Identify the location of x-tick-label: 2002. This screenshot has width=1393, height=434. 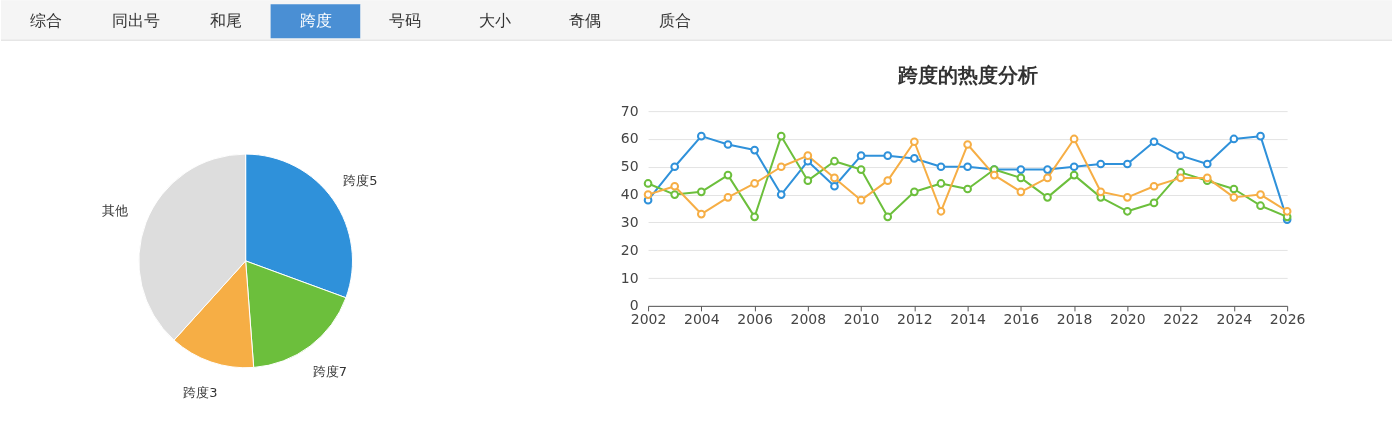
(648, 319).